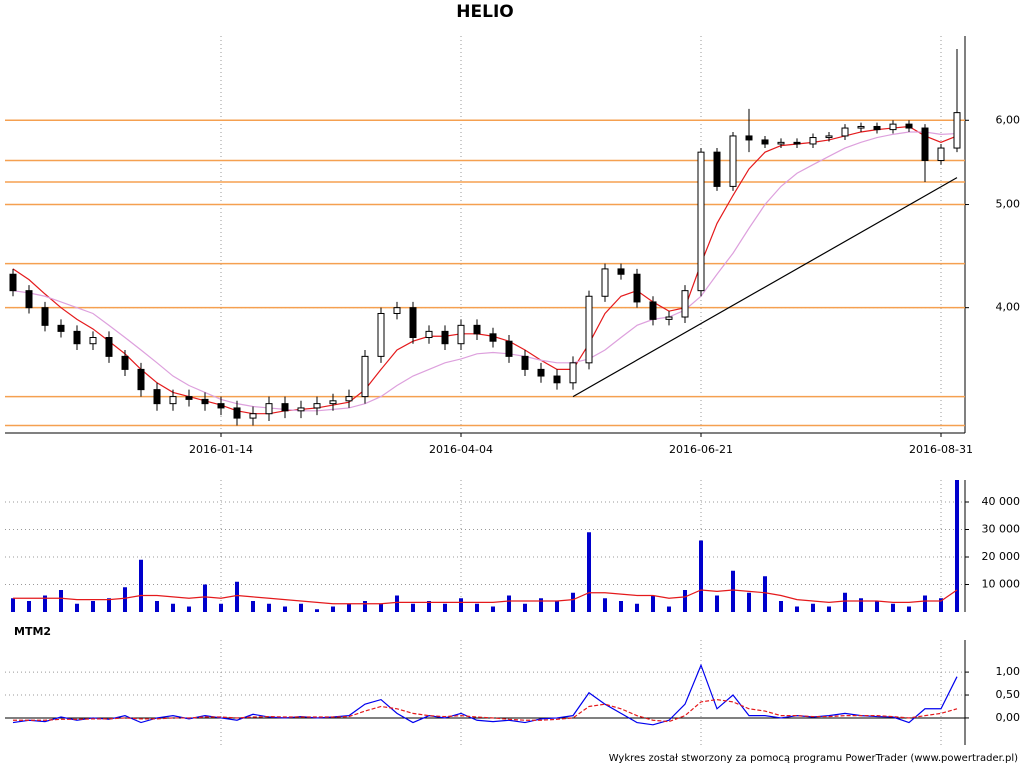 The height and width of the screenshot is (768, 1024). What do you see at coordinates (485, 711) in the screenshot?
I see `indicator-line` at bounding box center [485, 711].